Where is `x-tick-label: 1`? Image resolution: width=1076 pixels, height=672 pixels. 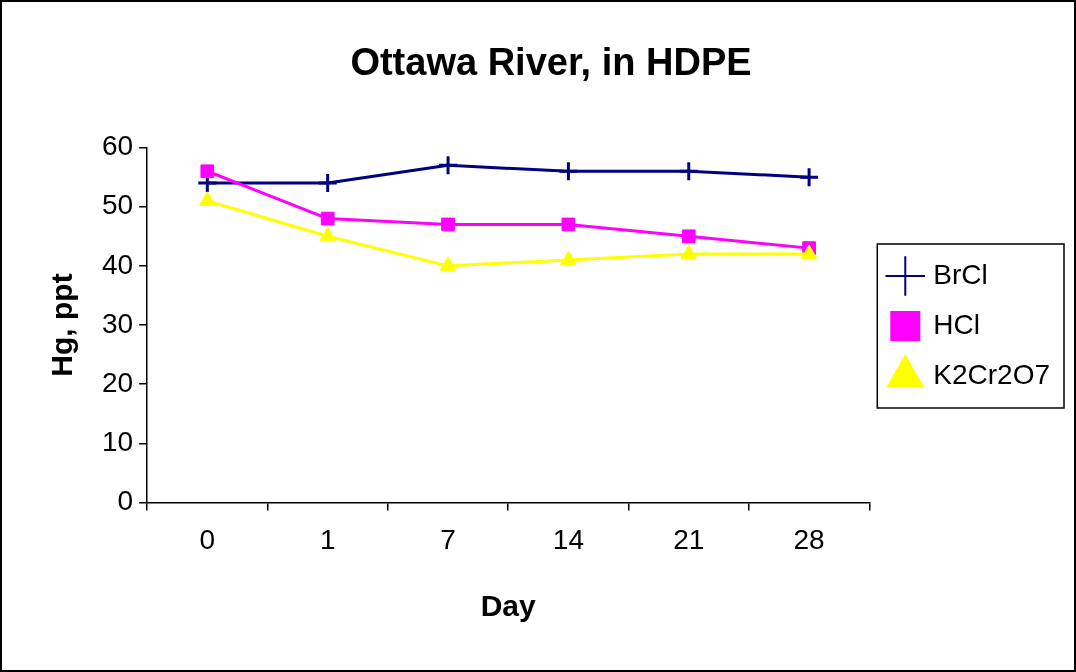 x-tick-label: 1 is located at coordinates (327, 539).